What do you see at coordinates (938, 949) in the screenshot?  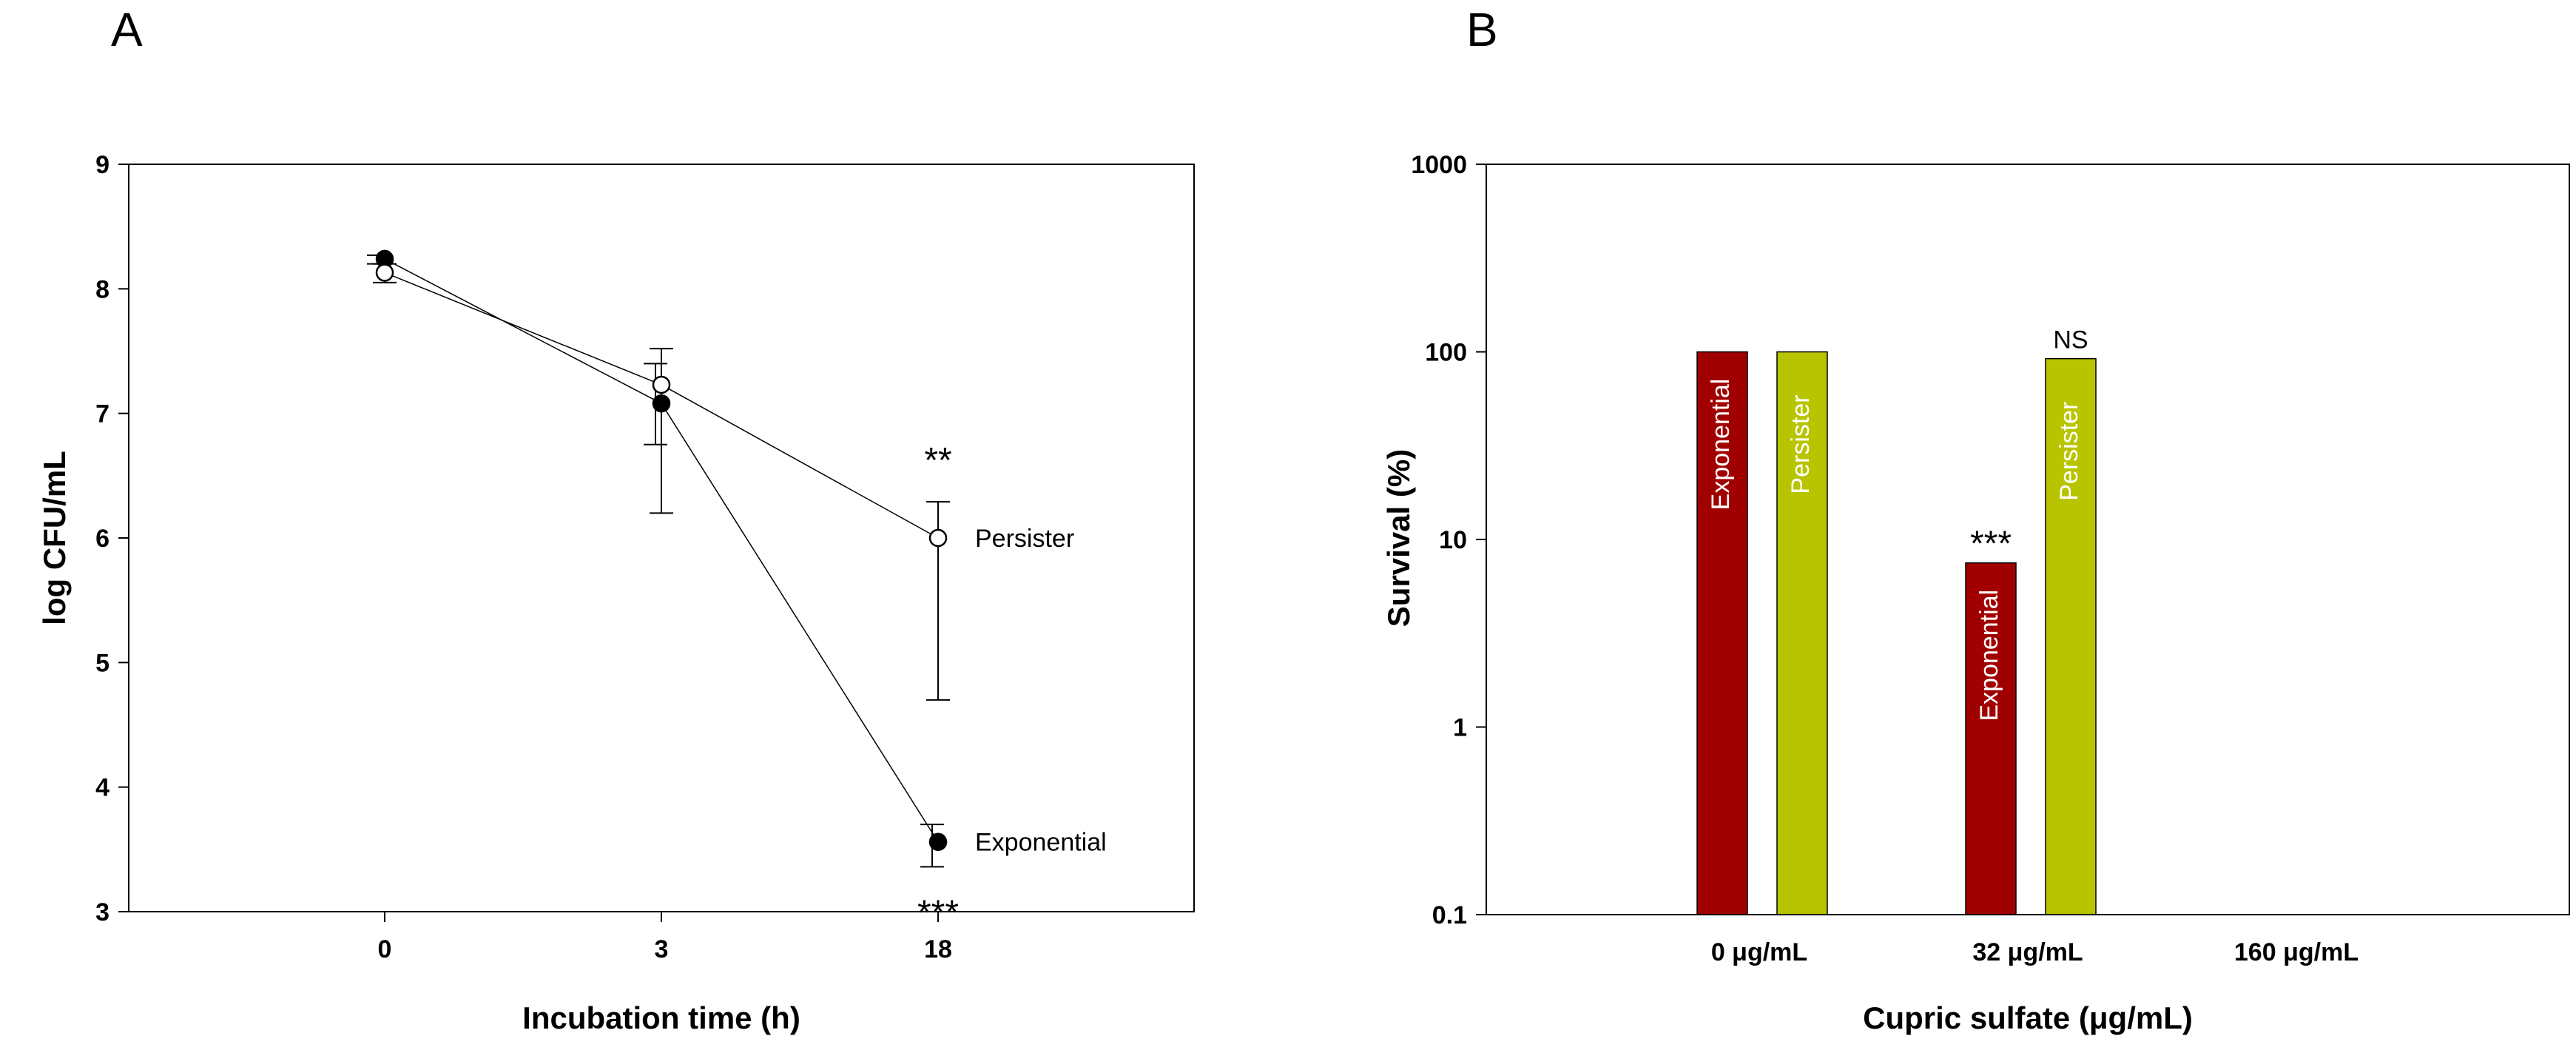 I see `panel-a-x-tick-label: 18` at bounding box center [938, 949].